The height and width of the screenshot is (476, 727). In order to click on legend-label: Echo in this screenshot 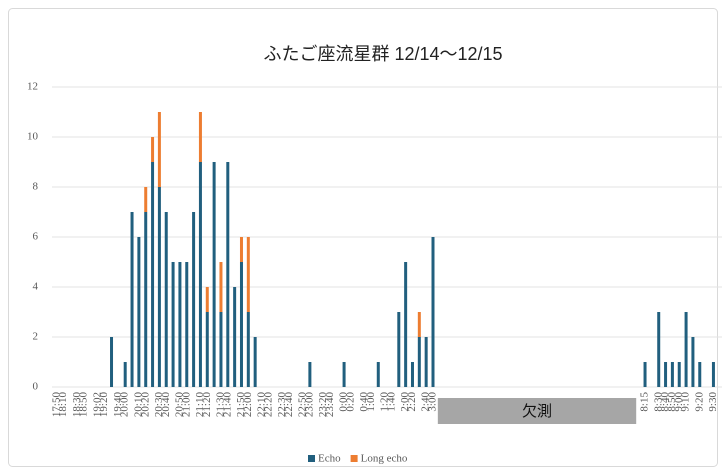, I will do `click(329, 459)`.